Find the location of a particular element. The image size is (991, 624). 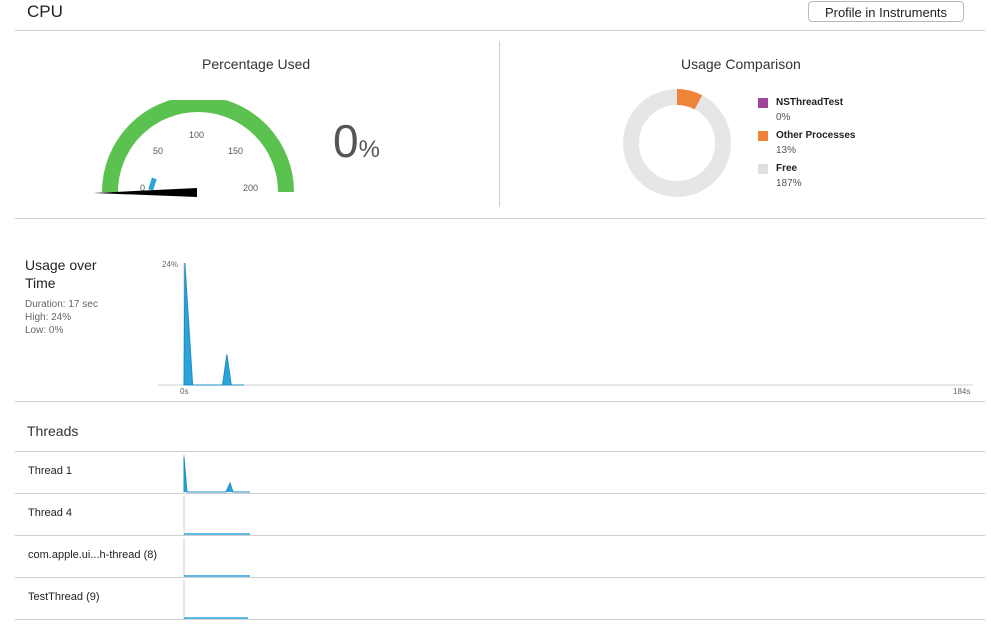

x-axis-end-label: 184s is located at coordinates (961, 391).